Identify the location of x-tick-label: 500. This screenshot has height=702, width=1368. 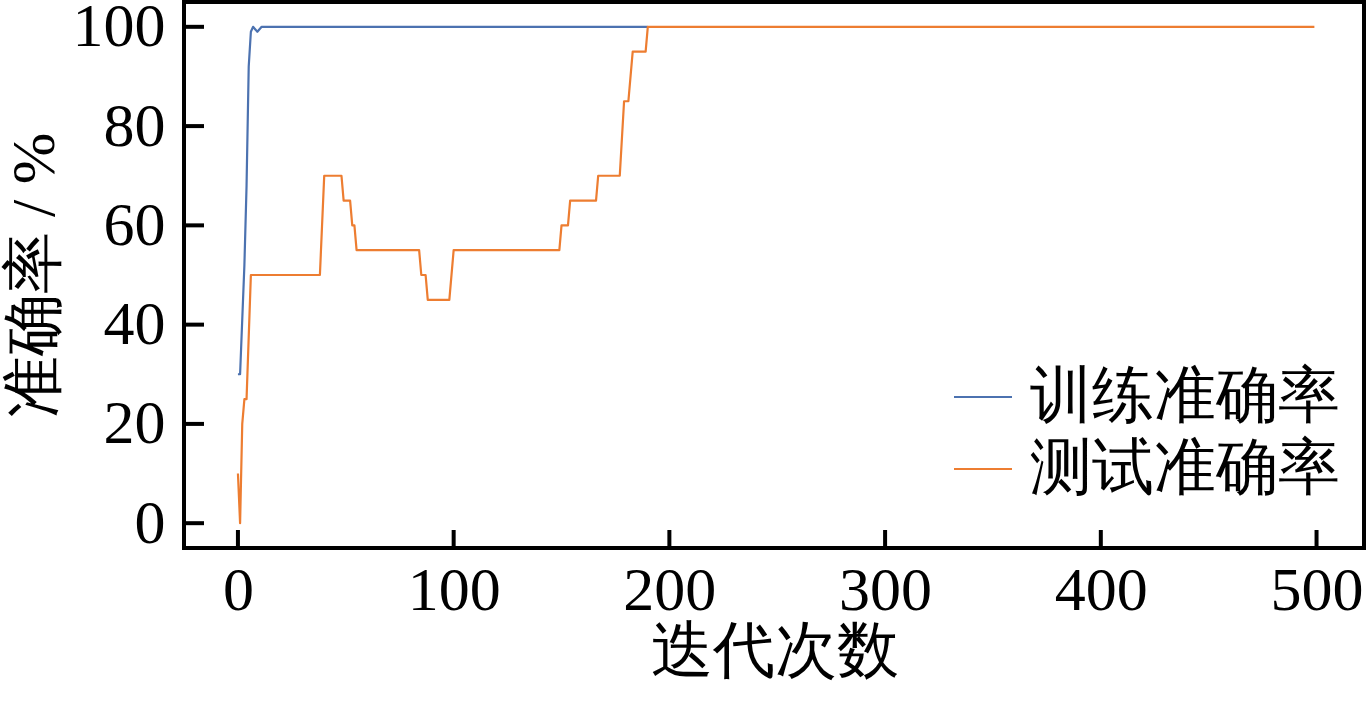
(1317, 588).